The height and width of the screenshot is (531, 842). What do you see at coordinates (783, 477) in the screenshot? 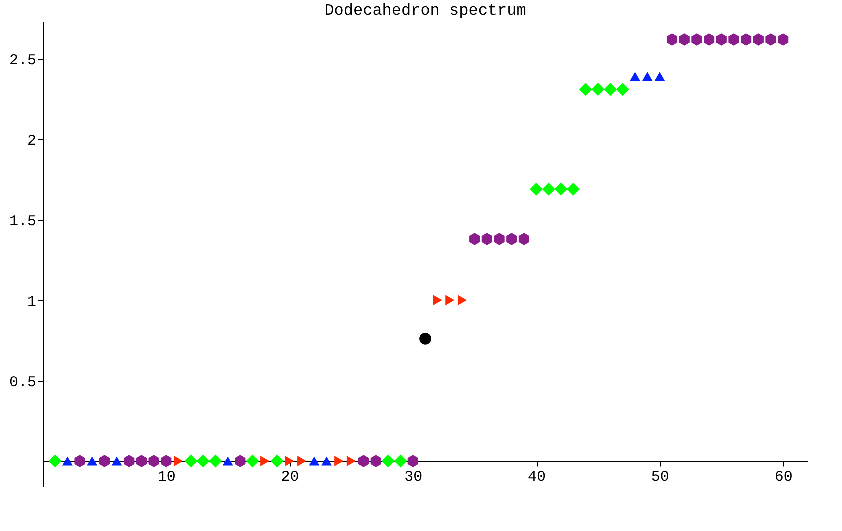
I see `x-tick-label: 60` at bounding box center [783, 477].